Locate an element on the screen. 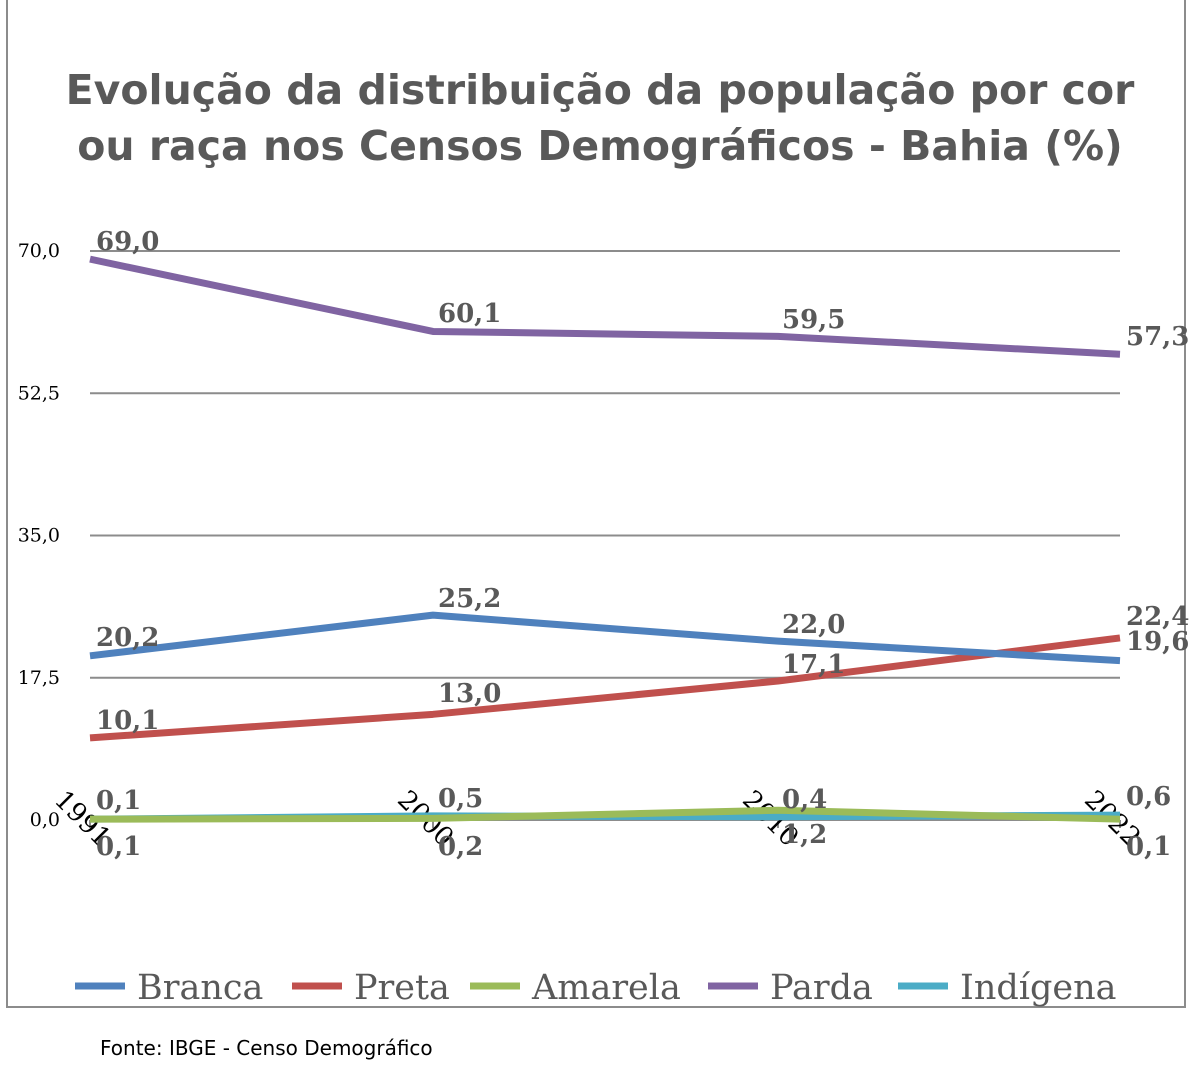 The height and width of the screenshot is (1072, 1200). data-label: 25,2 is located at coordinates (469, 599).